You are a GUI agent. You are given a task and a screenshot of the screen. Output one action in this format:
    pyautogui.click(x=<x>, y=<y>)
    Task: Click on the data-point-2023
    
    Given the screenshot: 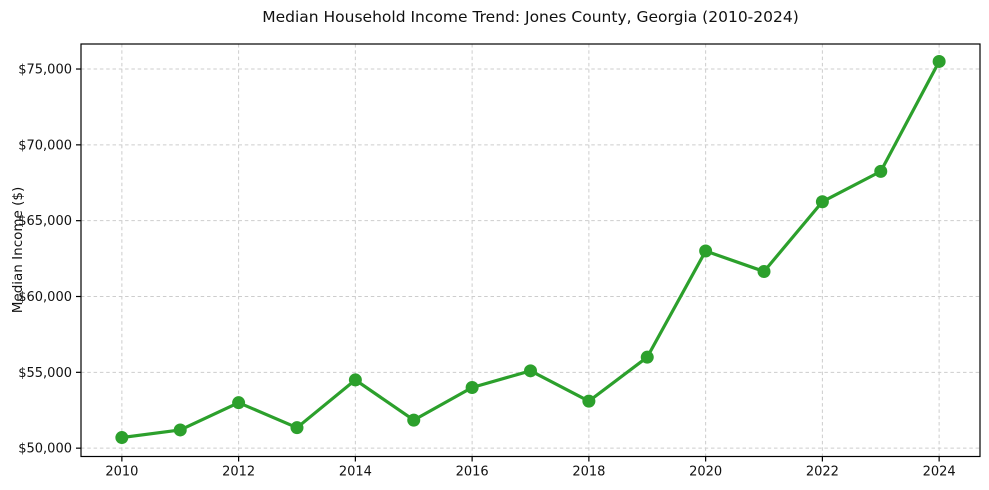 What is the action you would take?
    pyautogui.click(x=881, y=171)
    